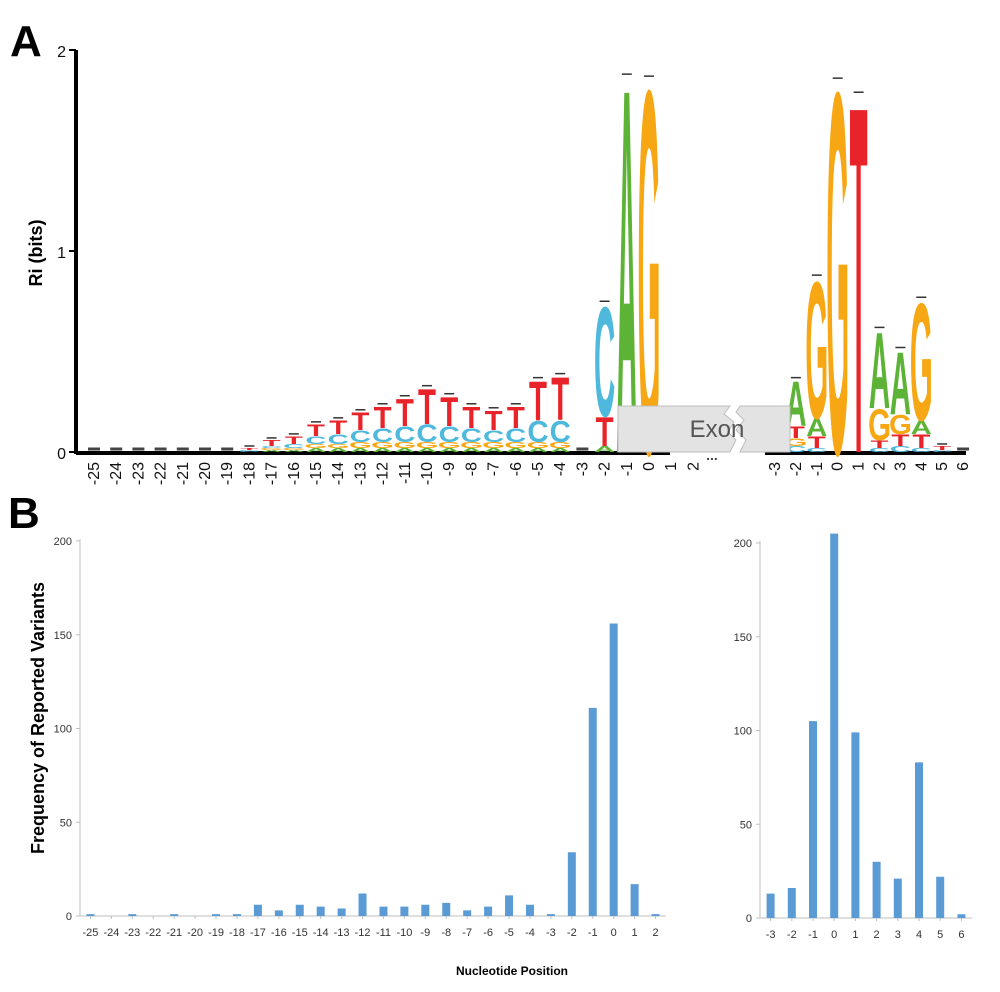 The height and width of the screenshot is (992, 1000). What do you see at coordinates (494, 469) in the screenshot?
I see `logo-position-label: -7` at bounding box center [494, 469].